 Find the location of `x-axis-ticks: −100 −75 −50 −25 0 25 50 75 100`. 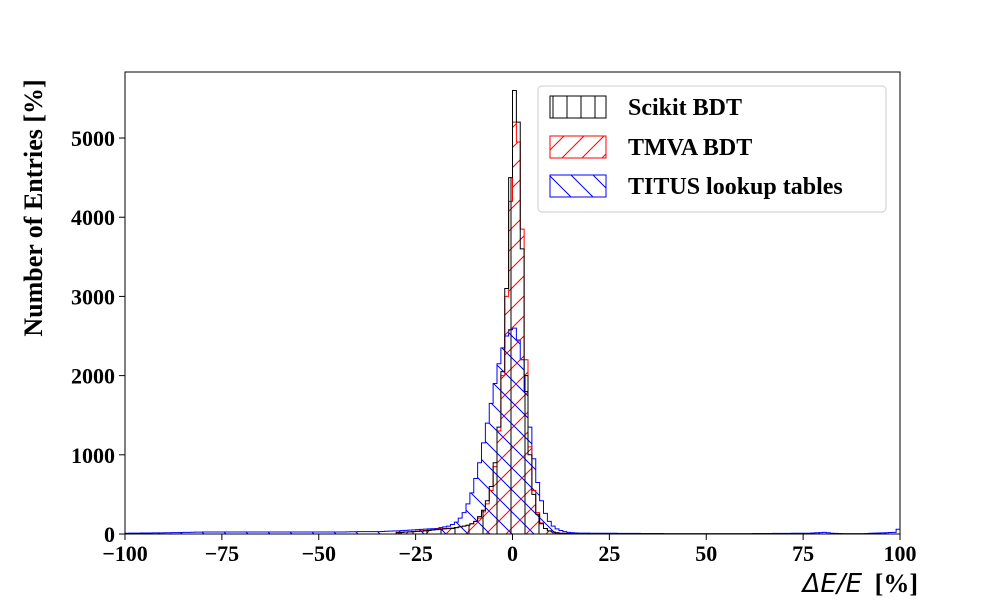

x-axis-ticks: −100 −75 −50 −25 0 25 50 75 100 is located at coordinates (509, 550).